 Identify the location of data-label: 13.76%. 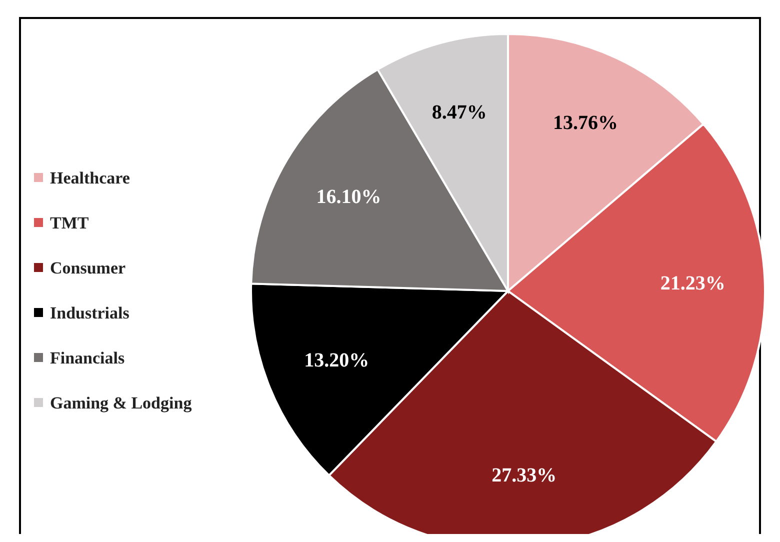
(585, 123).